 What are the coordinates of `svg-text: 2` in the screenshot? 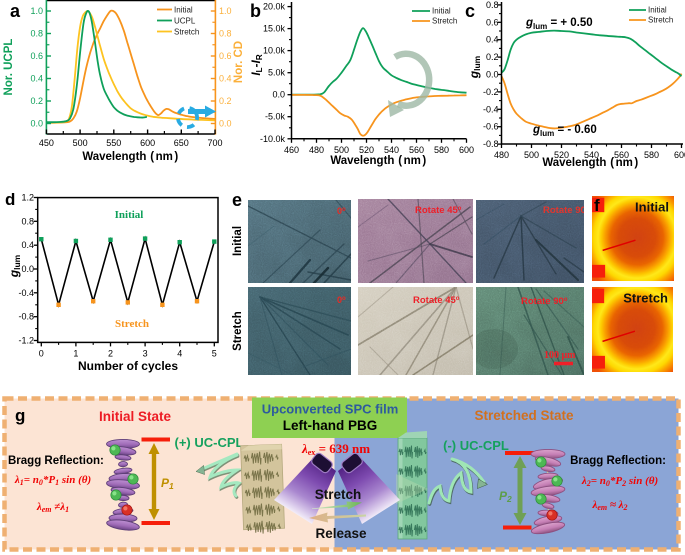 It's located at (110, 354).